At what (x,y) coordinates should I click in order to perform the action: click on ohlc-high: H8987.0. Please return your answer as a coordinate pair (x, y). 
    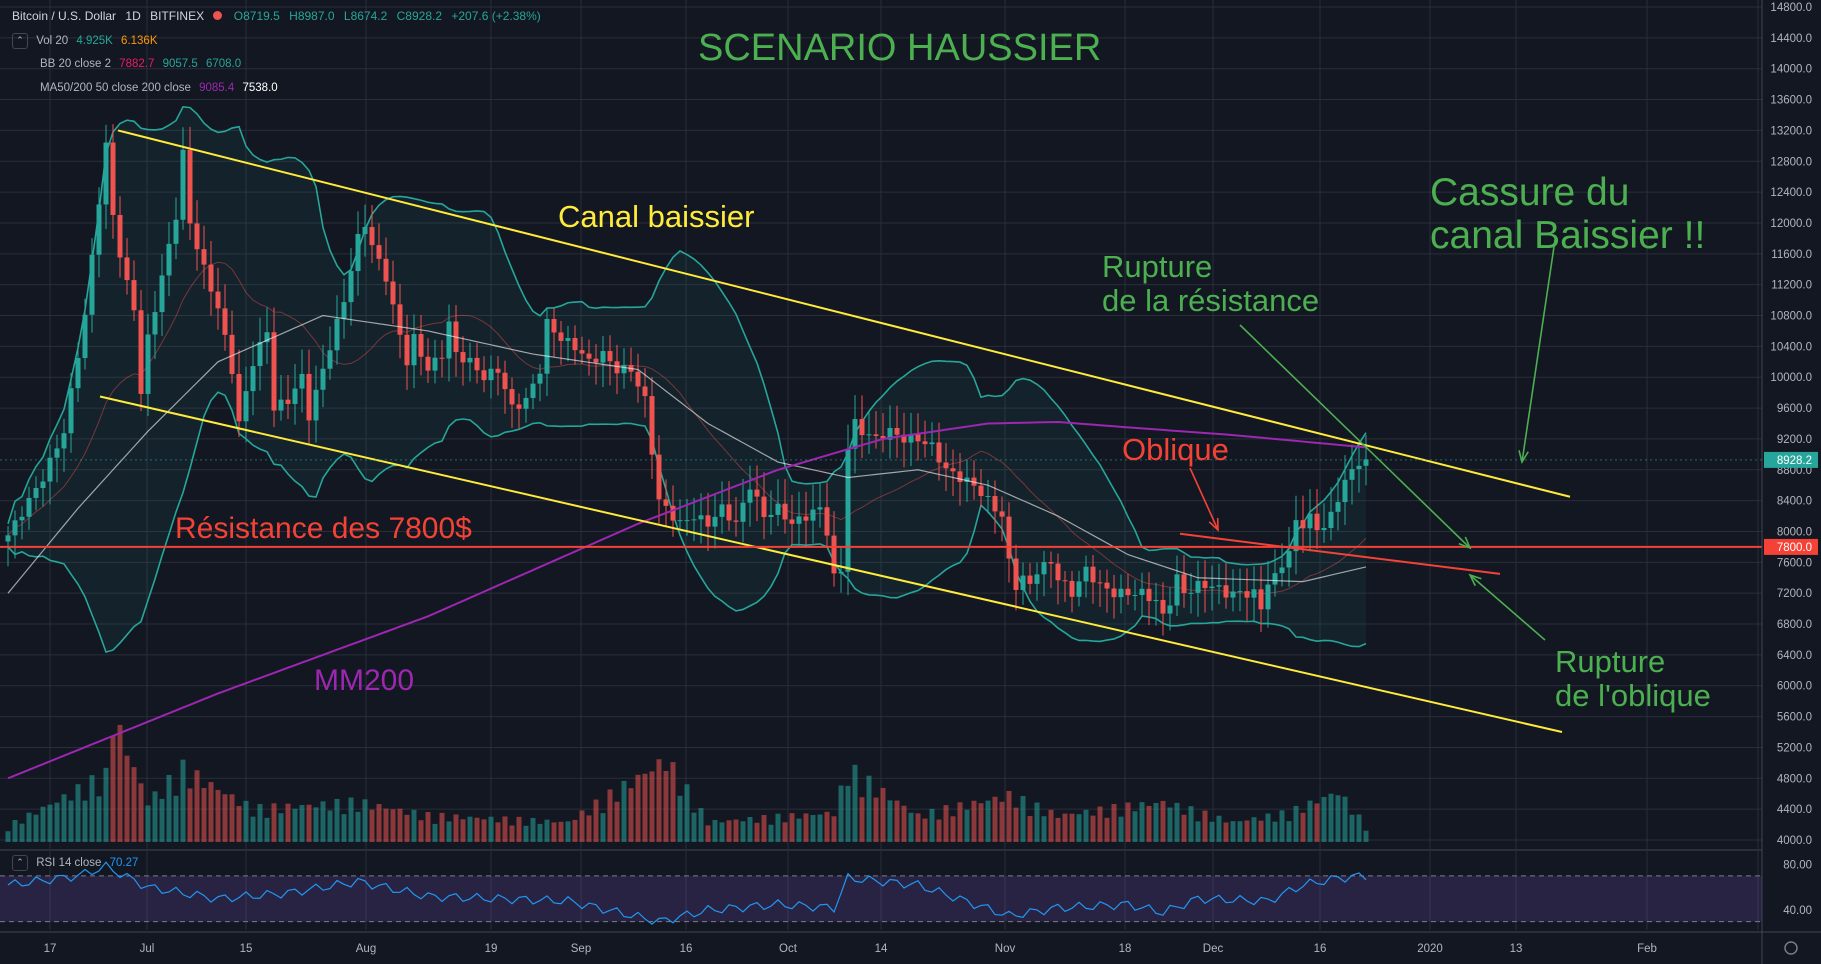
    Looking at the image, I should click on (312, 16).